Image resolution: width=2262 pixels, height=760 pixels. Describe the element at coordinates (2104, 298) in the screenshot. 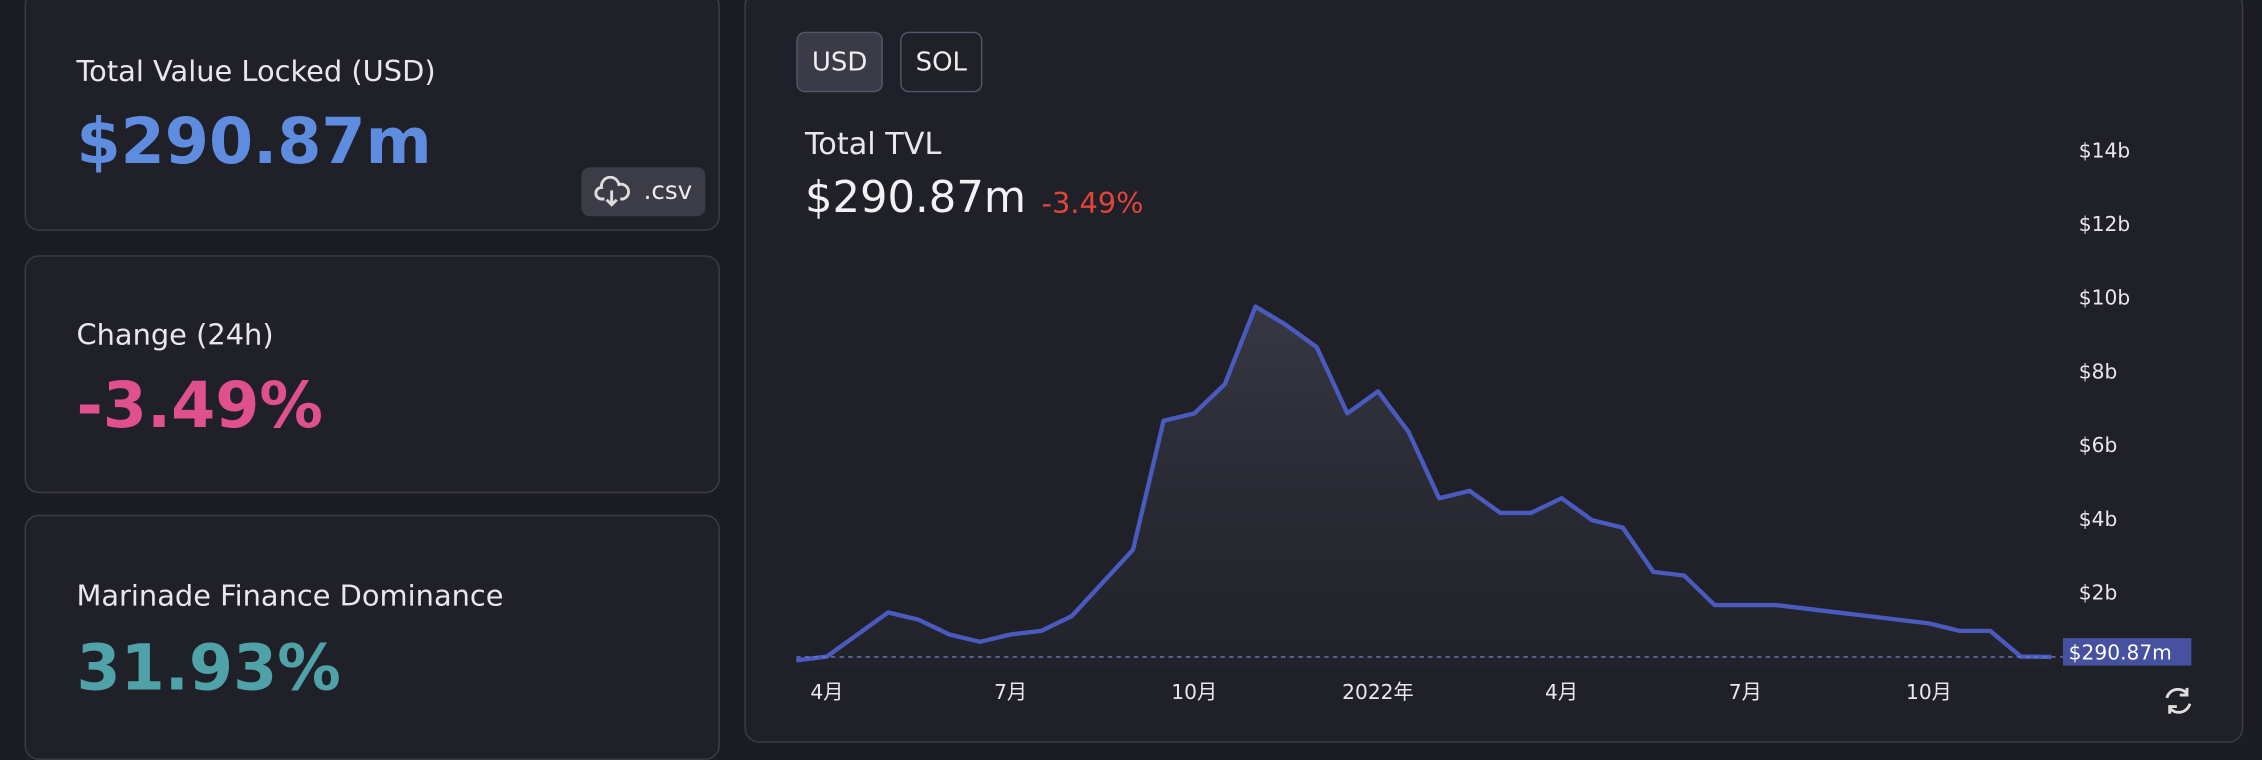

I see `y-tick-label: $10b` at that location.